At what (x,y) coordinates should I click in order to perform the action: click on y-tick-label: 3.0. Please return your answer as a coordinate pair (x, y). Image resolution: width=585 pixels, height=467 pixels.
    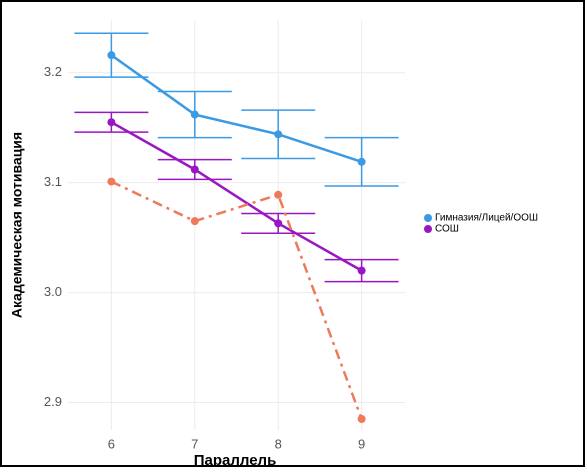
    Looking at the image, I should click on (53, 291).